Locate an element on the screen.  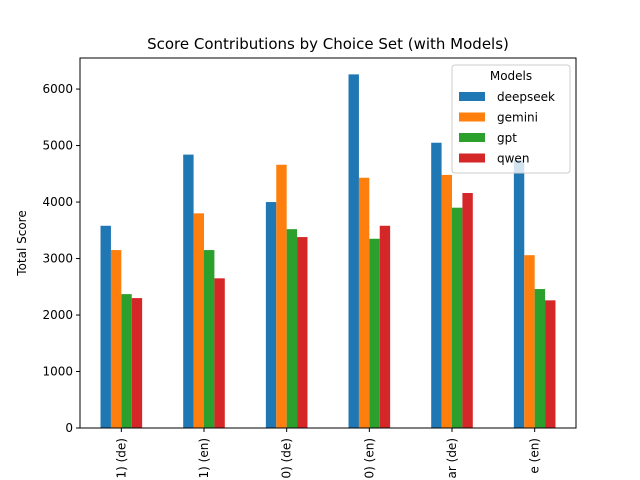
y-tick-label: 6000 is located at coordinates (57, 89).